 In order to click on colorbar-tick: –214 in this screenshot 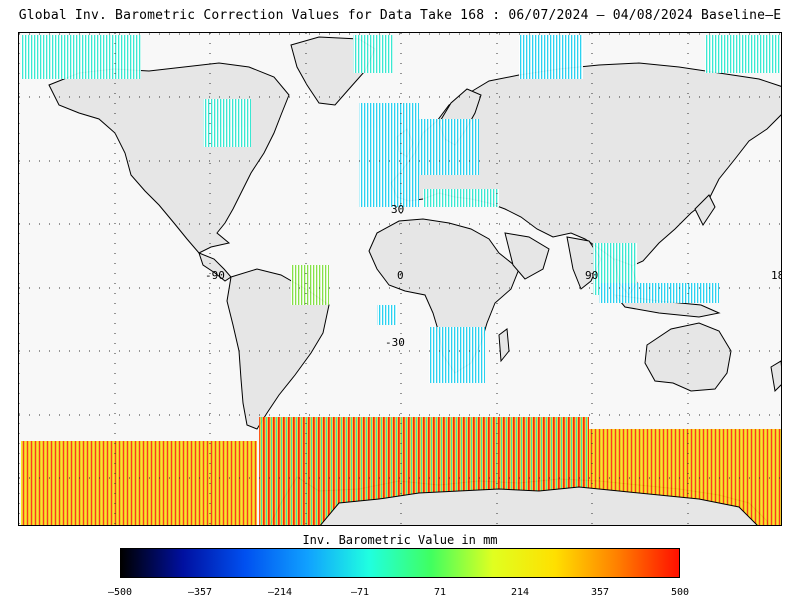, I will do `click(280, 592)`.